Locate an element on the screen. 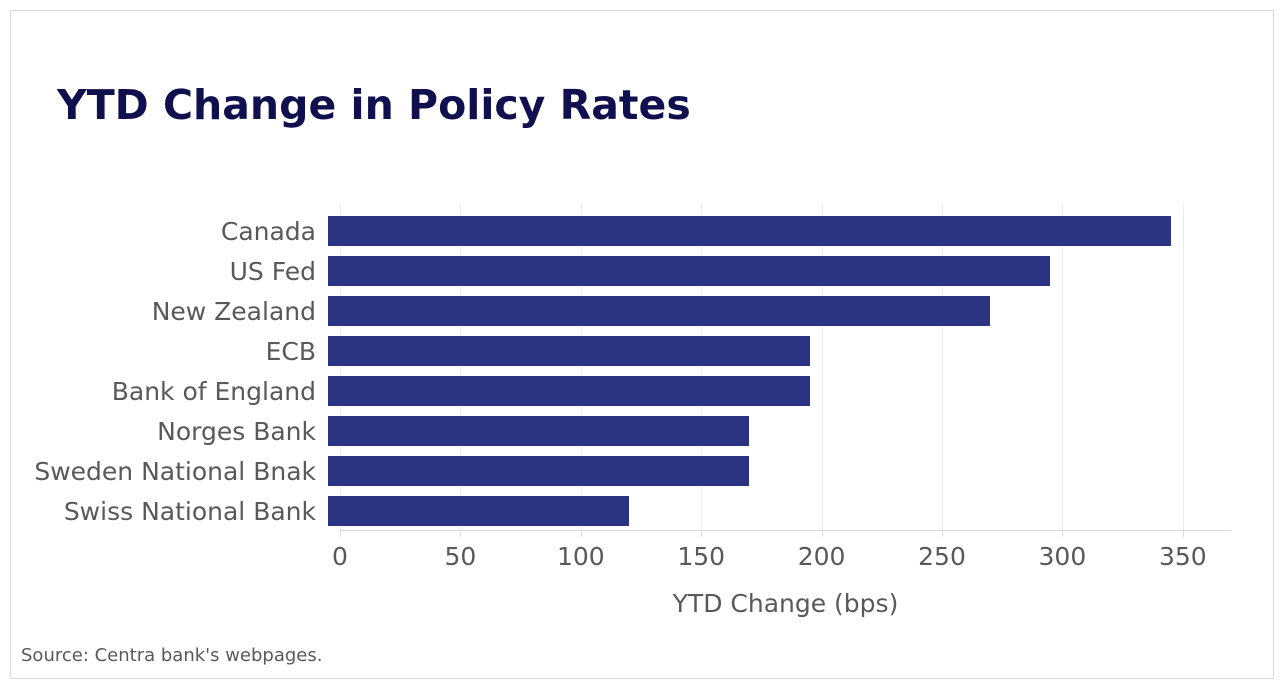  category-label: Canada is located at coordinates (268, 231).